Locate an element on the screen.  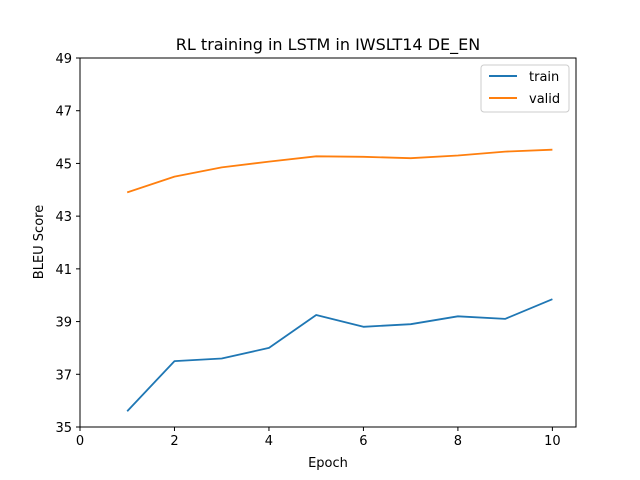
y-tick-label: 47 is located at coordinates (63, 112).